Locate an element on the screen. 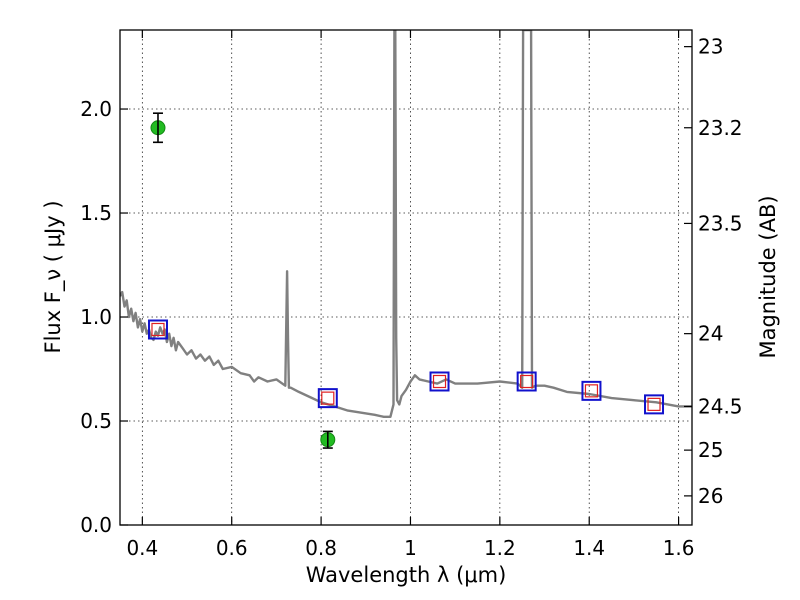 Image resolution: width=800 pixels, height=600 pixels. x-tick-label: 1.4 is located at coordinates (589, 548).